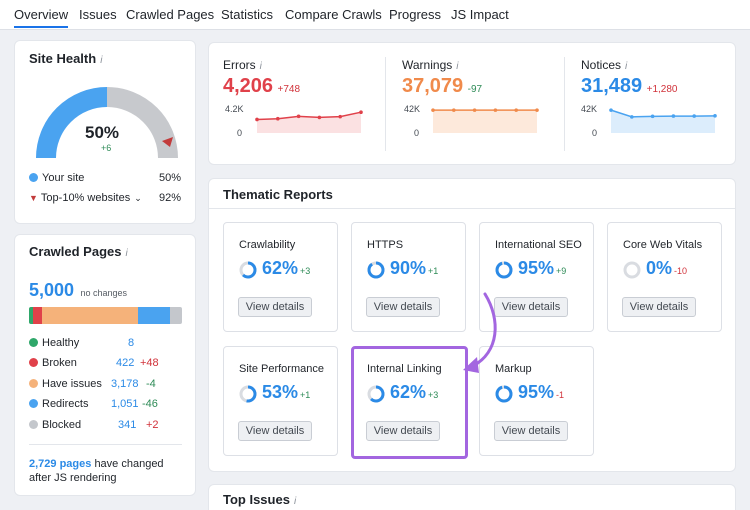  Describe the element at coordinates (234, 109) in the screenshot. I see `errors-ytop: 4.2K` at that location.